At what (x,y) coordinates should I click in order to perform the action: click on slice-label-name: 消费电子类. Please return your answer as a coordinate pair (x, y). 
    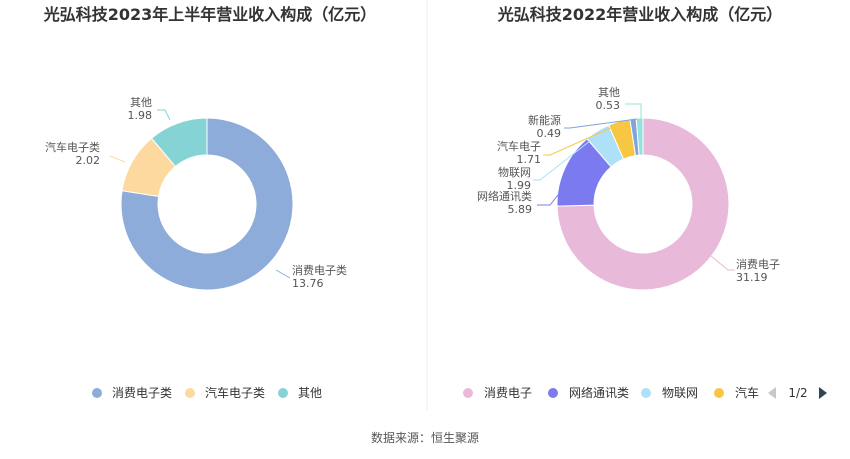
    Looking at the image, I should click on (319, 270).